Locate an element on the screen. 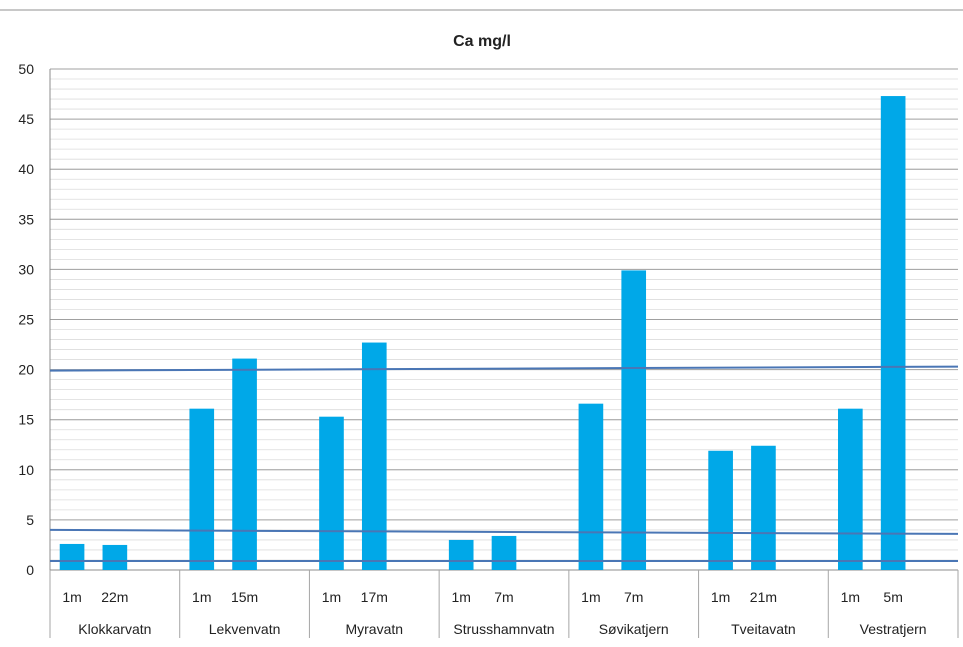 This screenshot has height=647, width=963. x-sub-label: 22m is located at coordinates (114, 597).